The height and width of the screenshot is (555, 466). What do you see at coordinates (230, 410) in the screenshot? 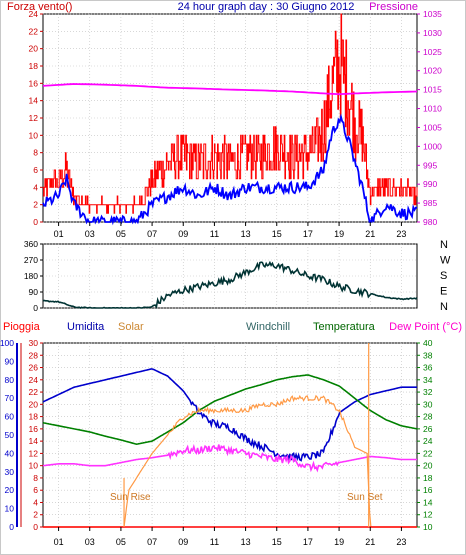
I see `temperatura-line` at bounding box center [230, 410].